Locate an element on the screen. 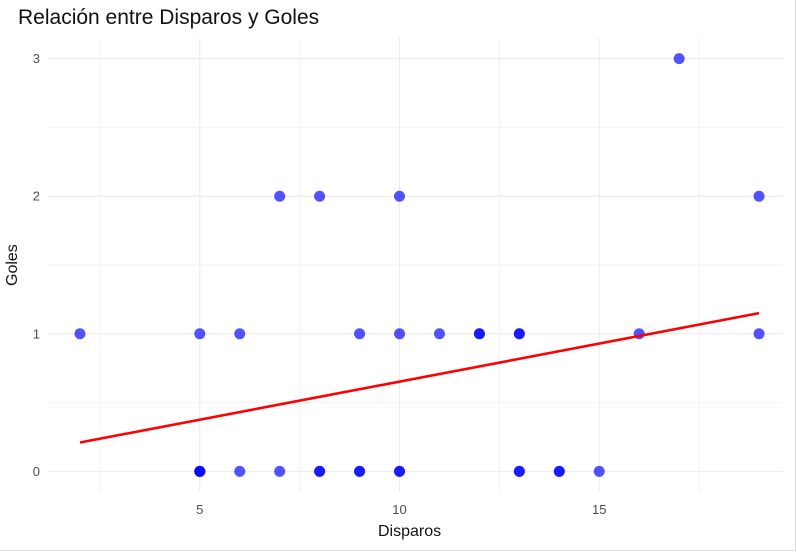 The width and height of the screenshot is (797, 558). y-tick-label: 2 is located at coordinates (36, 196).